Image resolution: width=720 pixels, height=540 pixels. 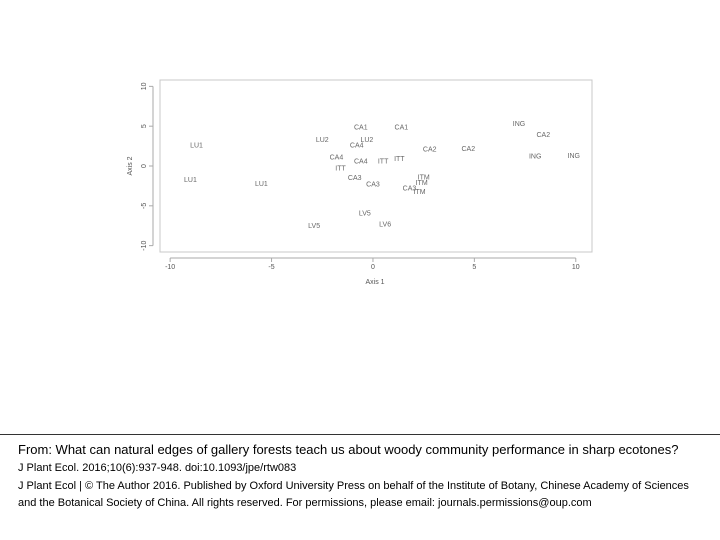 What do you see at coordinates (144, 206) in the screenshot?
I see `y-tick-label: -5` at bounding box center [144, 206].